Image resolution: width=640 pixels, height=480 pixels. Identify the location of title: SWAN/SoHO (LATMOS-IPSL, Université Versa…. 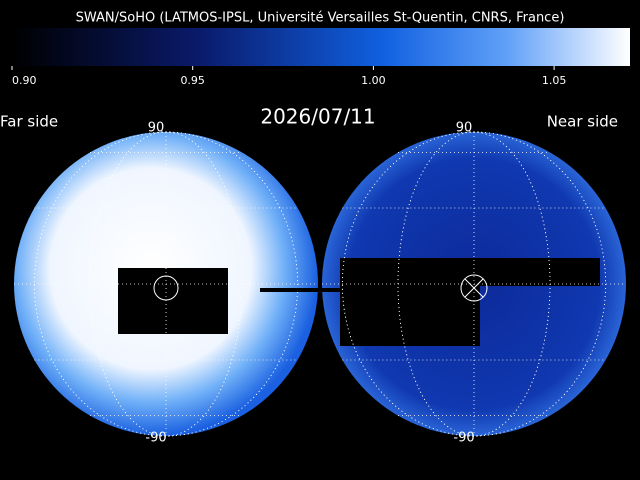
(320, 18).